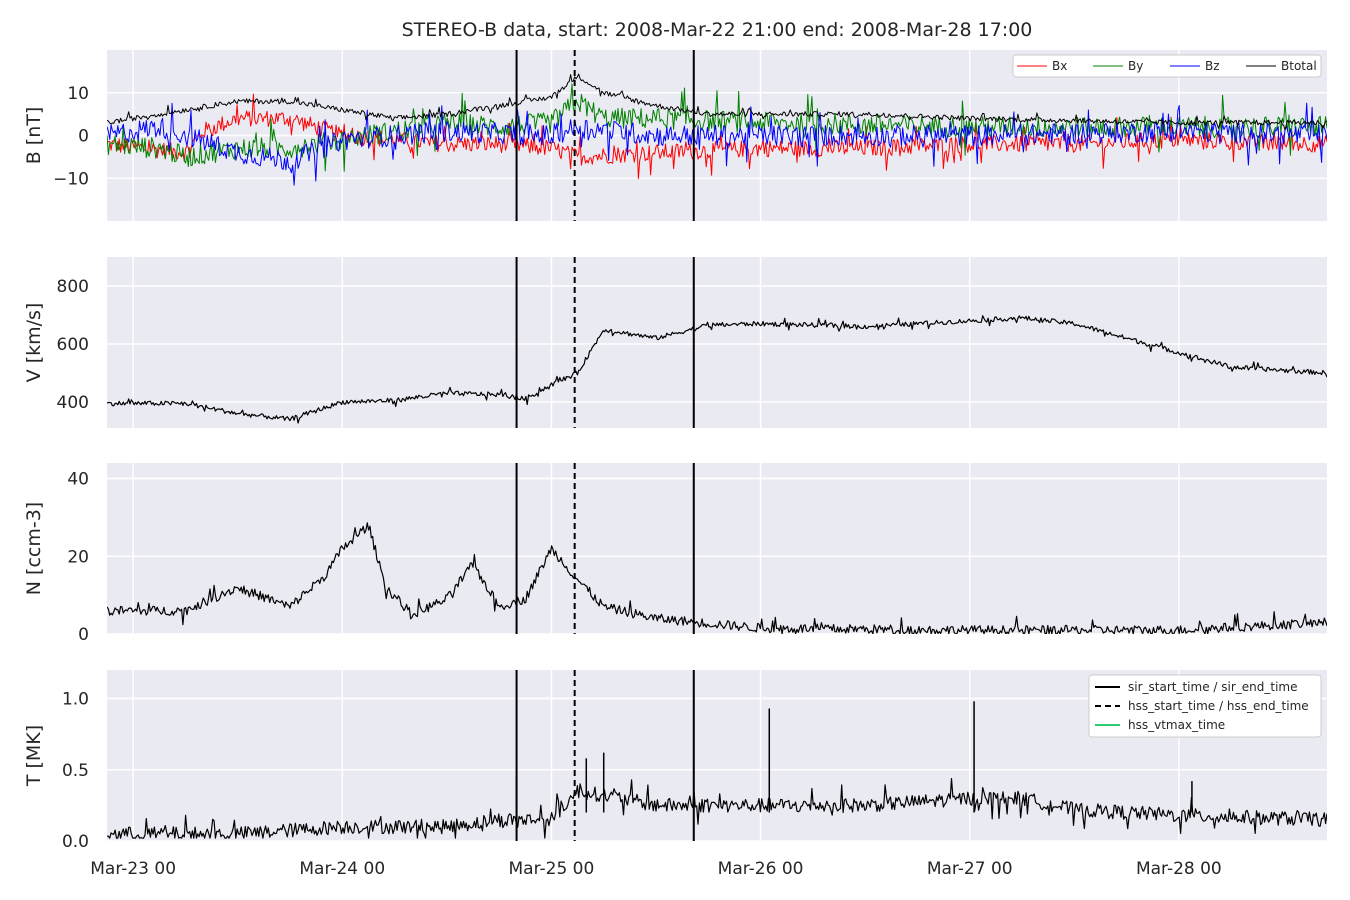  Describe the element at coordinates (1218, 706) in the screenshot. I see `legend-label: hss_start_time / hss_end_time` at that location.